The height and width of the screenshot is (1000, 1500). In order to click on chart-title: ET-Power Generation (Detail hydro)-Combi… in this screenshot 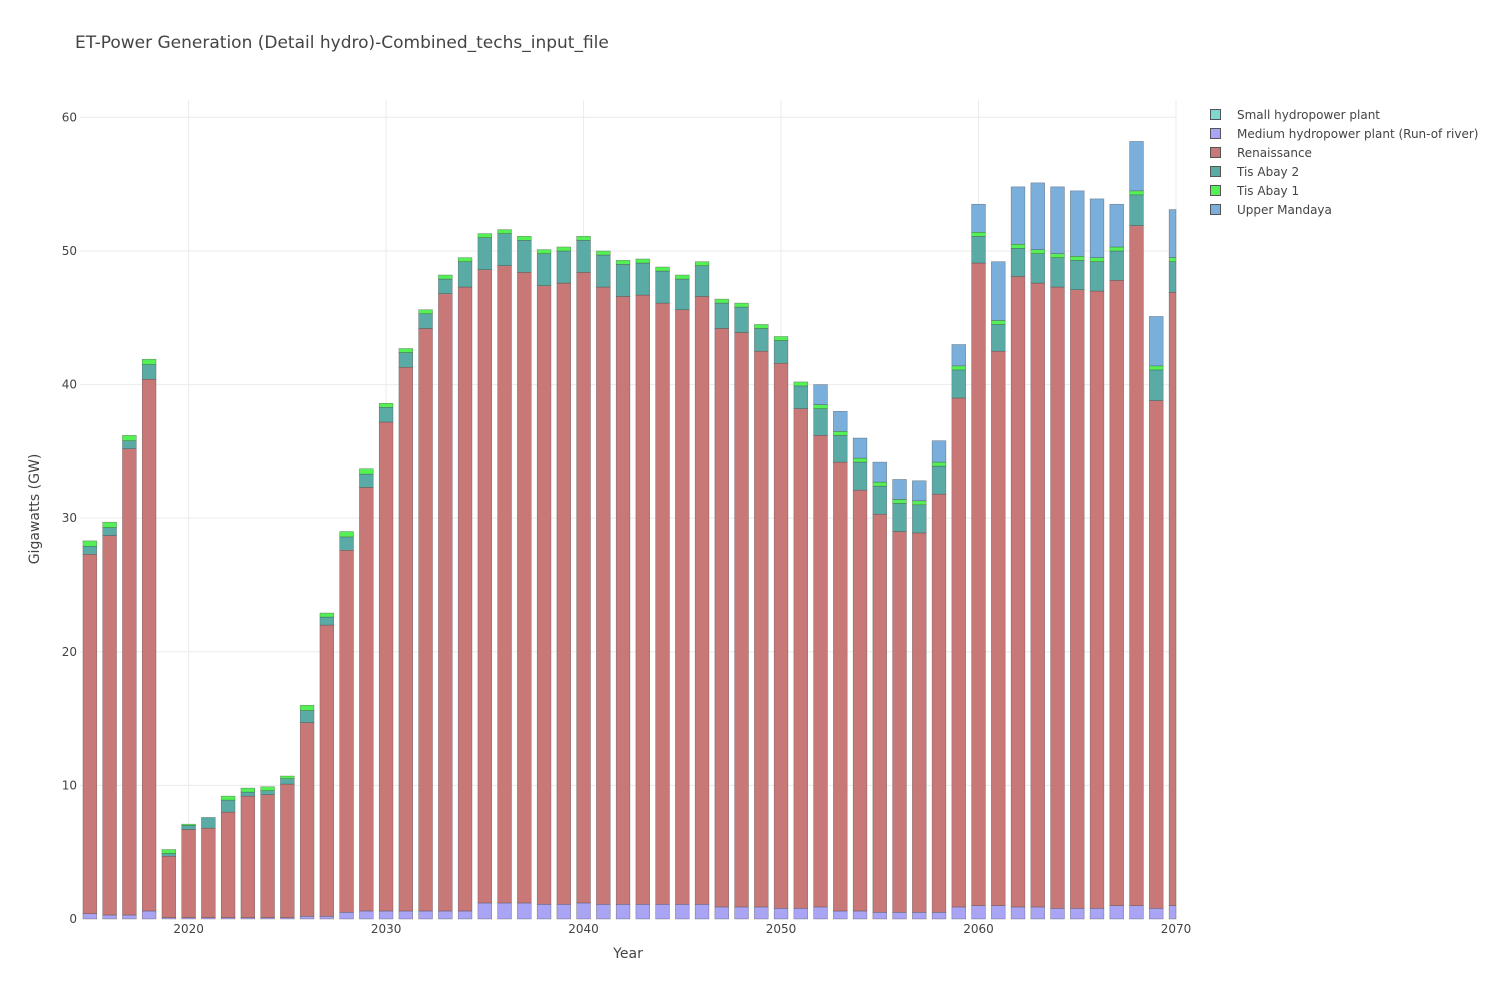, I will do `click(342, 43)`.